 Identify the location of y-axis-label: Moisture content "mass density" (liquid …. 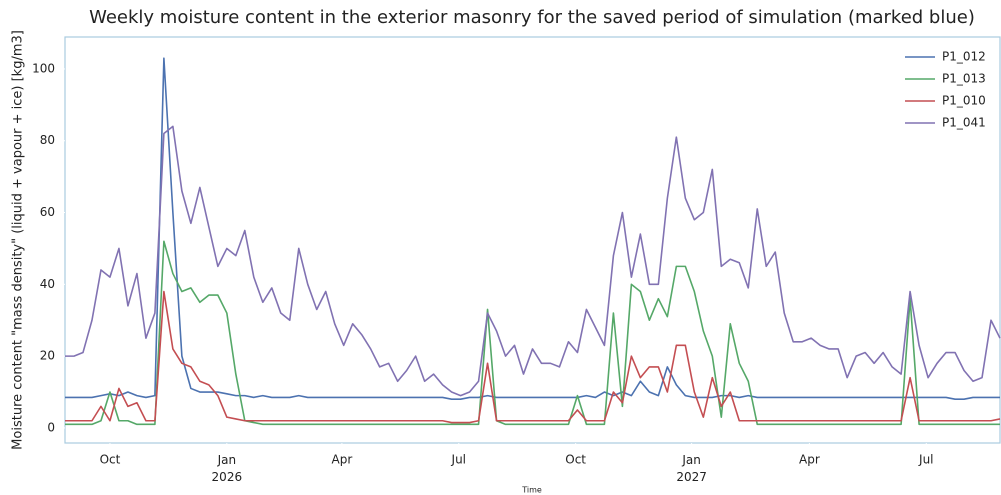
(18, 240).